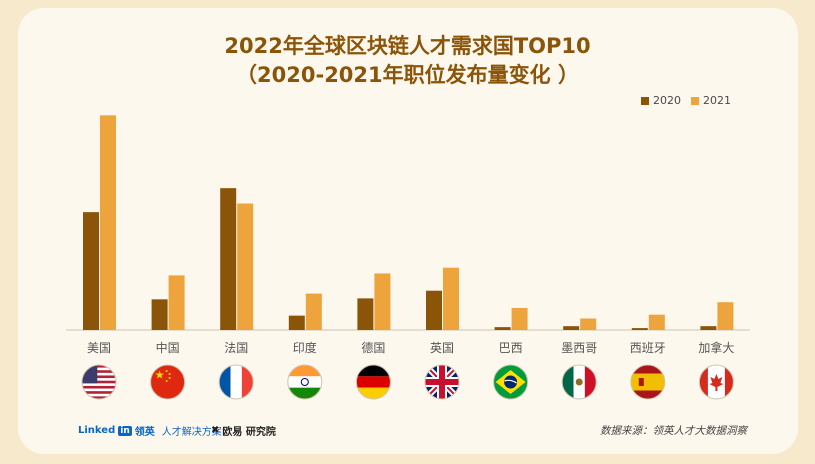 The height and width of the screenshot is (464, 815). What do you see at coordinates (717, 100) in the screenshot?
I see `legend-label-2021: 2021` at bounding box center [717, 100].